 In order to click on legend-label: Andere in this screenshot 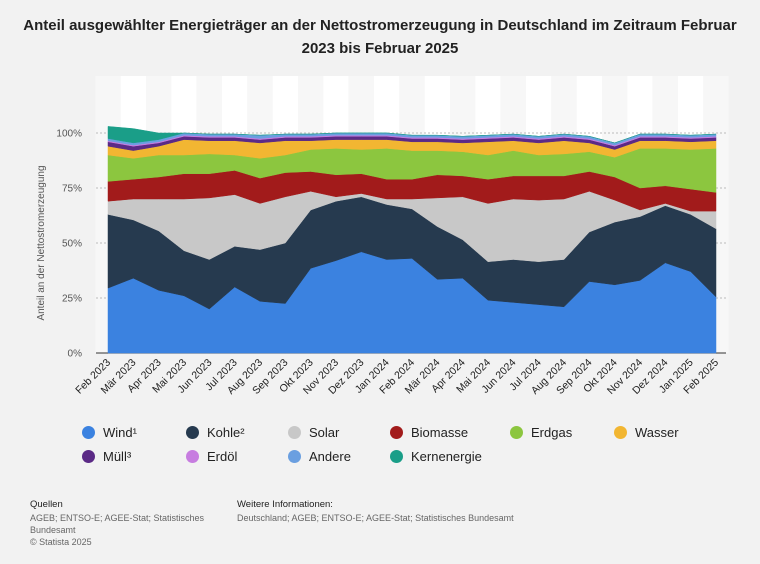, I will do `click(330, 456)`.